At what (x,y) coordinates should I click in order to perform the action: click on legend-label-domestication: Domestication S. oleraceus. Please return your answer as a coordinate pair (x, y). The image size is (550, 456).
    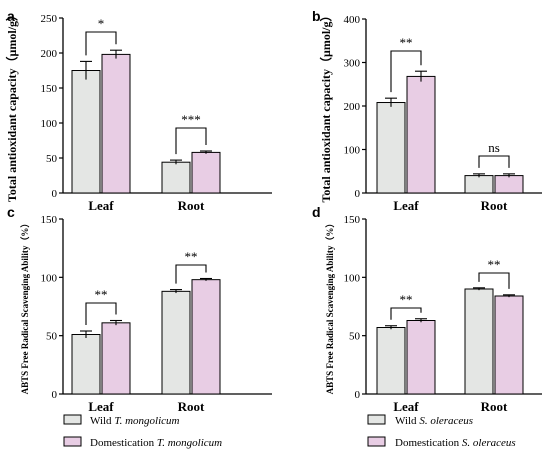
    Looking at the image, I should click on (455, 443).